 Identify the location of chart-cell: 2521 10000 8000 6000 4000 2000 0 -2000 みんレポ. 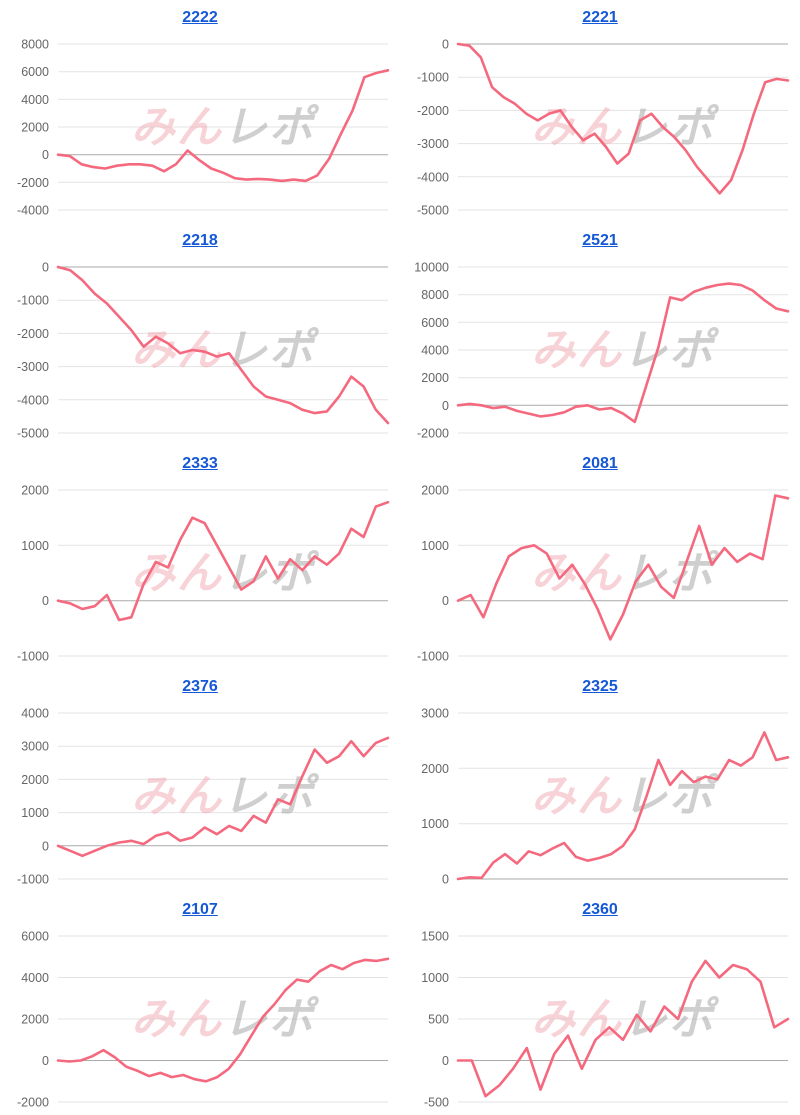
(600, 334).